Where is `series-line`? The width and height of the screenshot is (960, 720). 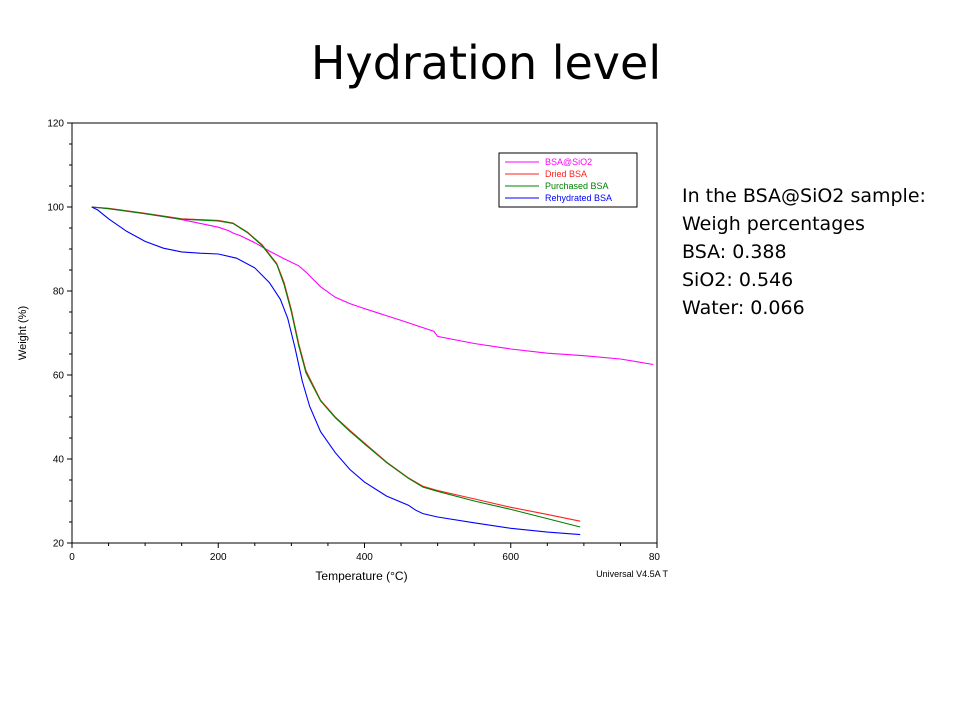
series-line is located at coordinates (372, 286).